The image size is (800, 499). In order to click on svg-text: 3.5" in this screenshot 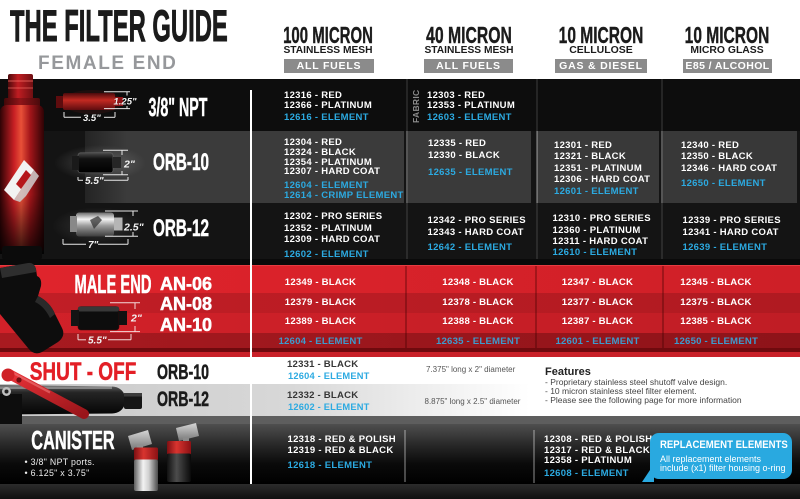, I will do `click(92, 118)`.